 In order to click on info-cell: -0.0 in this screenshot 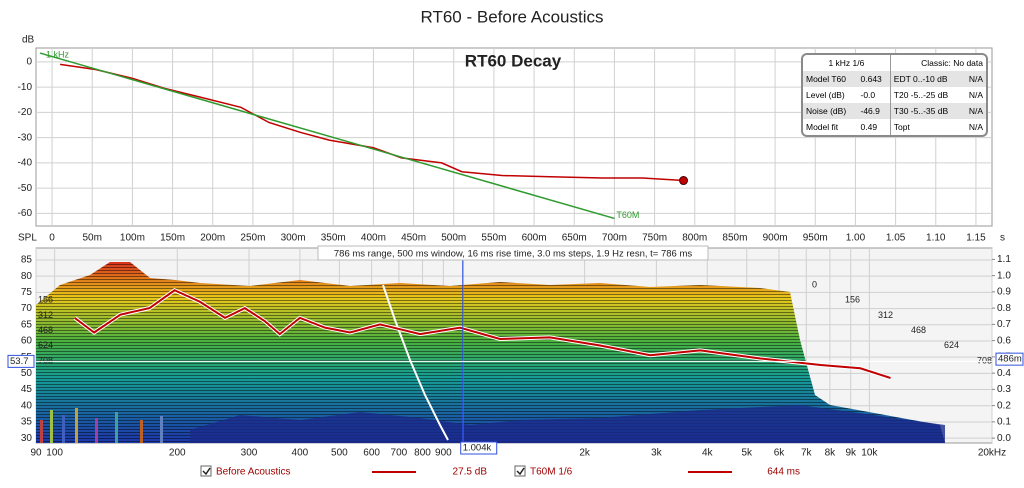, I will do `click(868, 95)`.